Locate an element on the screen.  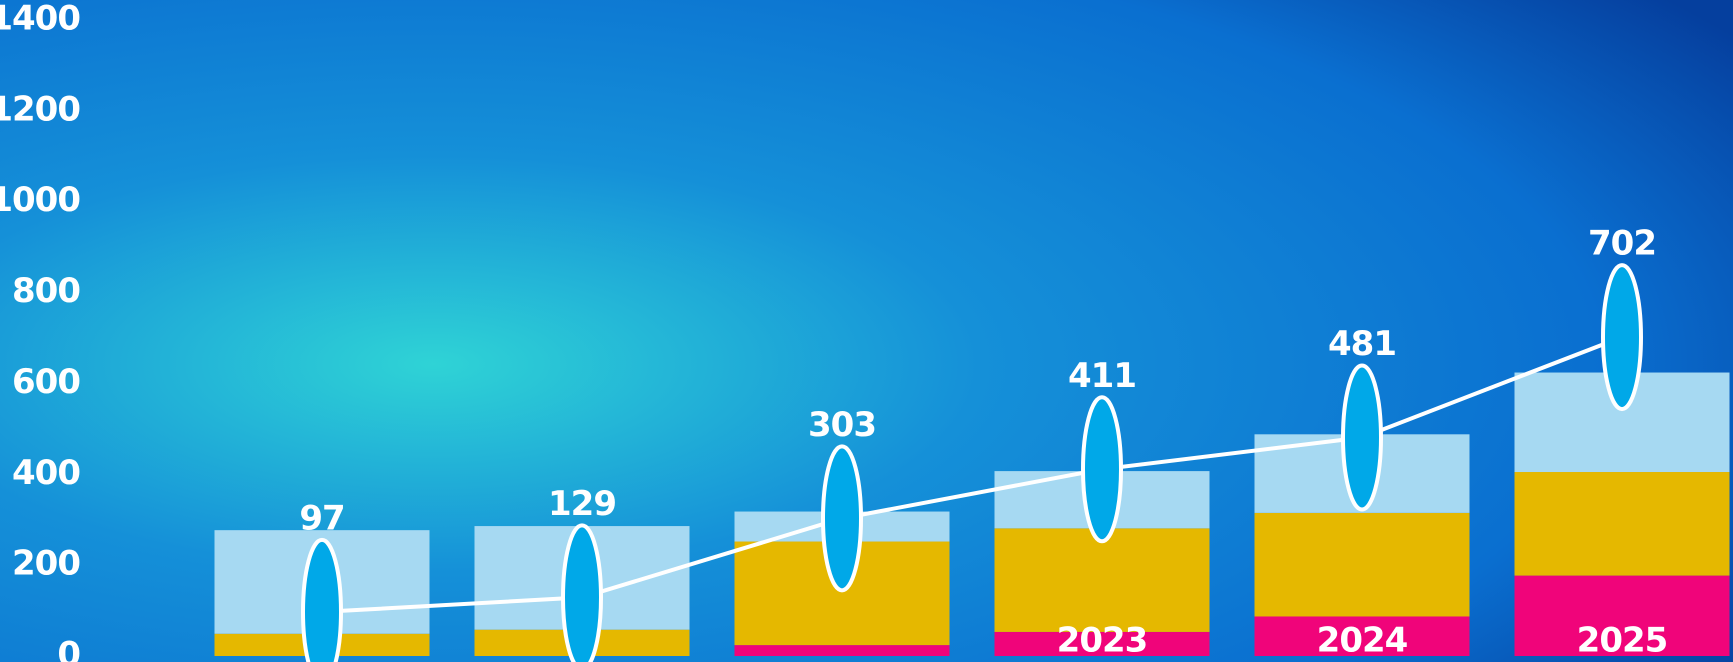
data-label: 481 is located at coordinates (1362, 344).